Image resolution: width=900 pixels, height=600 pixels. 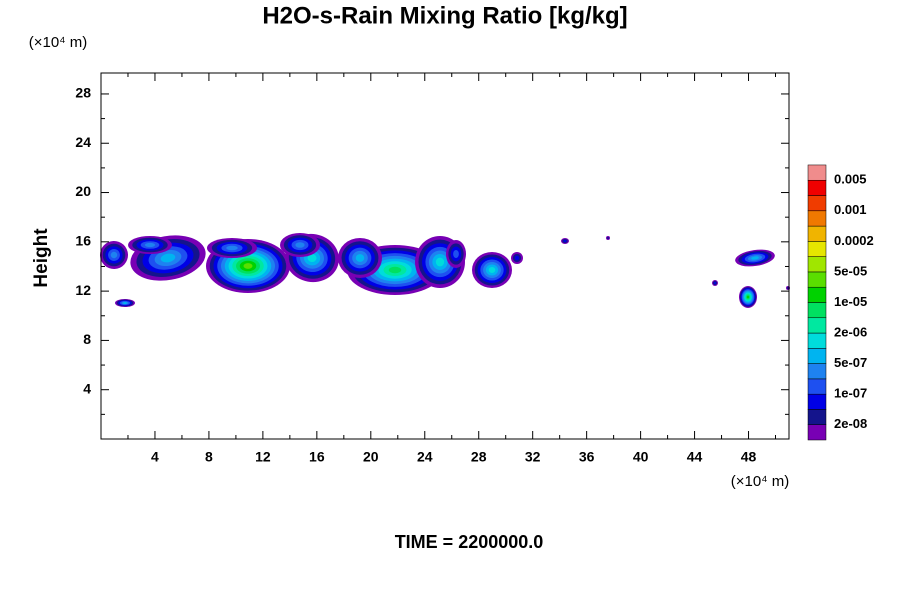 I want to click on colorbar-label: 1e-07, so click(x=850, y=393).